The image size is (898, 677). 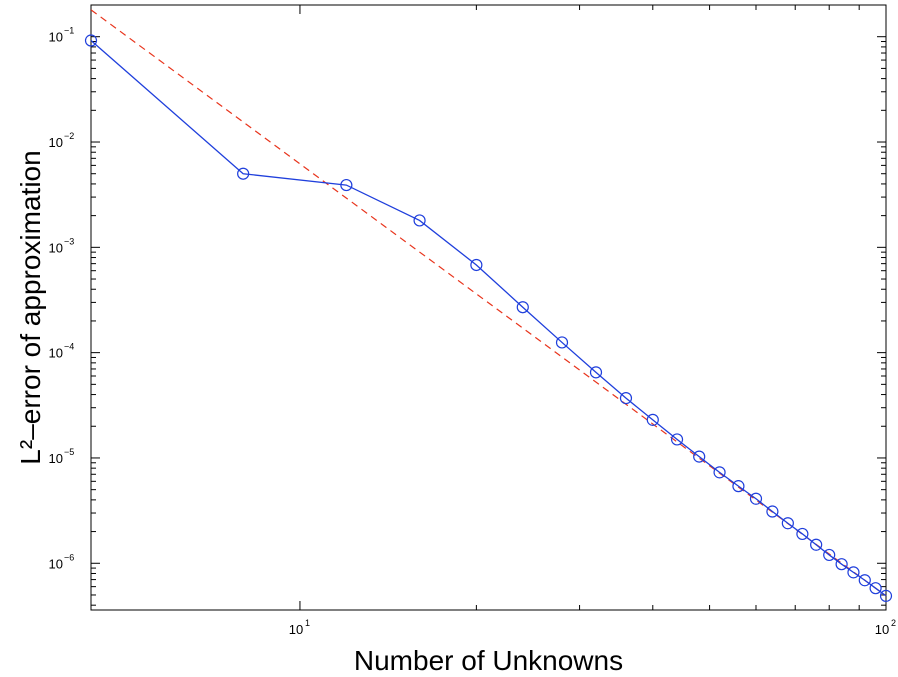 What do you see at coordinates (69, 557) in the screenshot?
I see `y-tick-label-exponent: −6` at bounding box center [69, 557].